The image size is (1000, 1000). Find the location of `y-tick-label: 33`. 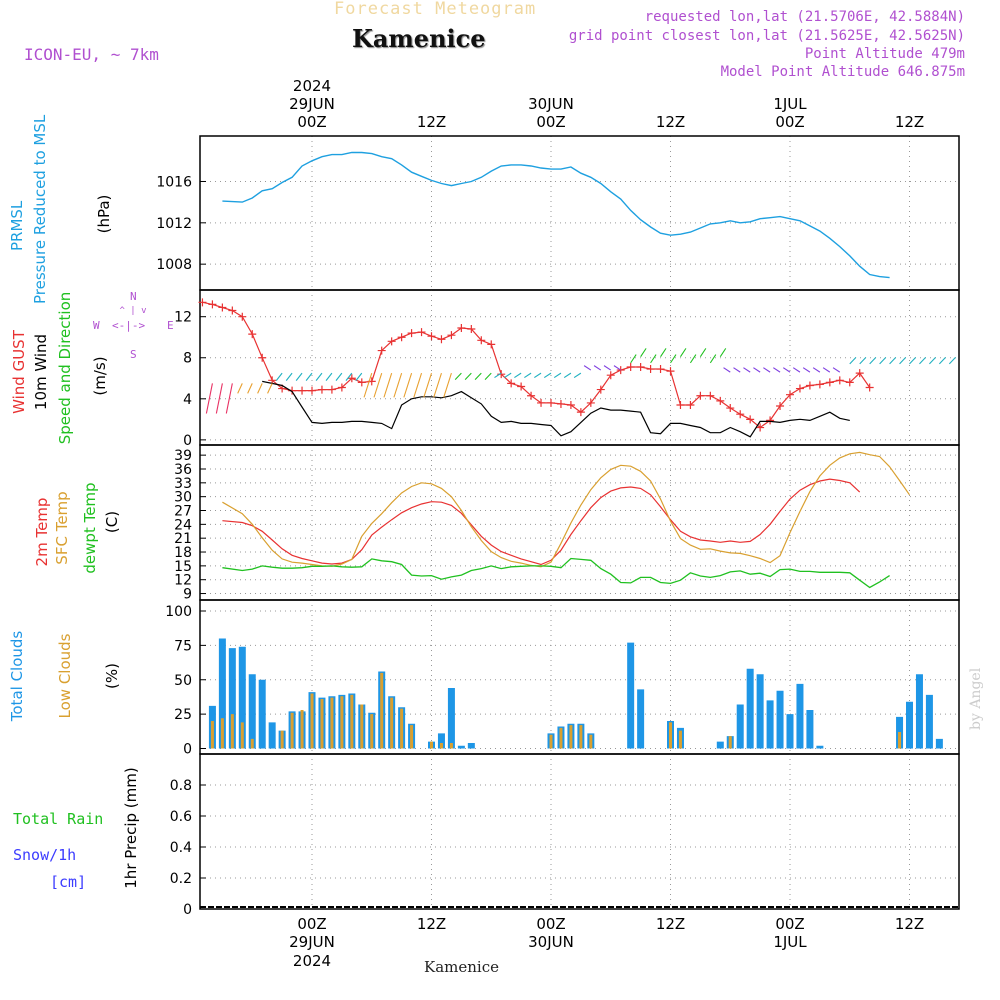

y-tick-label: 33 is located at coordinates (183, 484).